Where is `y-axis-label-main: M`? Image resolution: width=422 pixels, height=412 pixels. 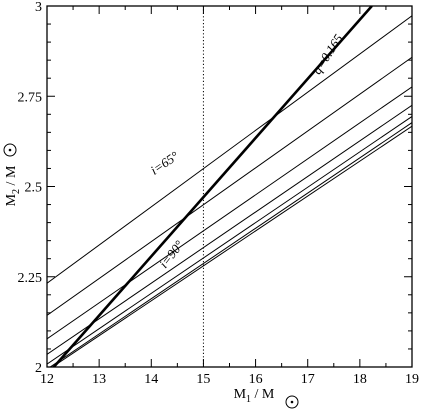 y-axis-label-main: M is located at coordinates (11, 199).